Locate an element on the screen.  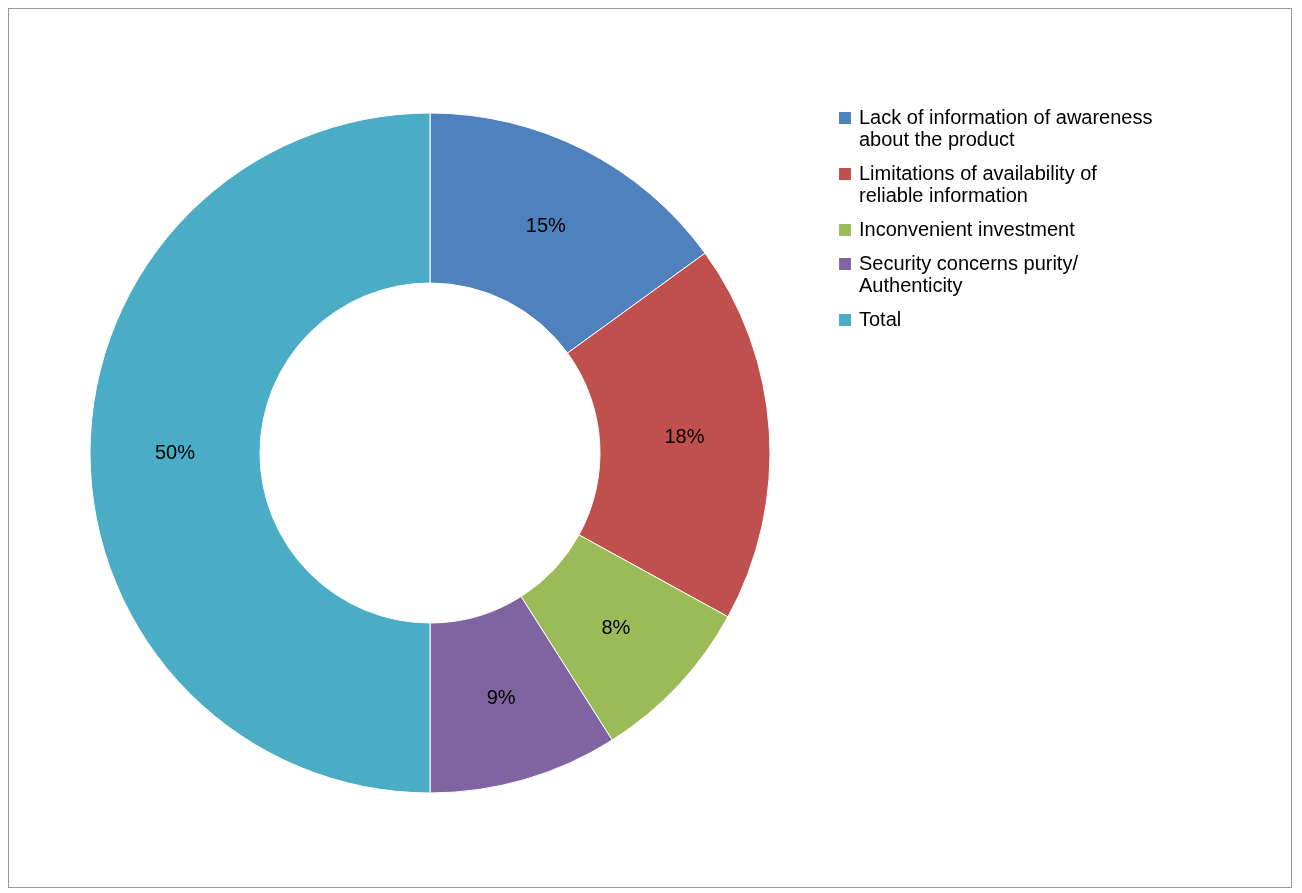
legend-label: Inconvenient investment is located at coordinates (967, 229).